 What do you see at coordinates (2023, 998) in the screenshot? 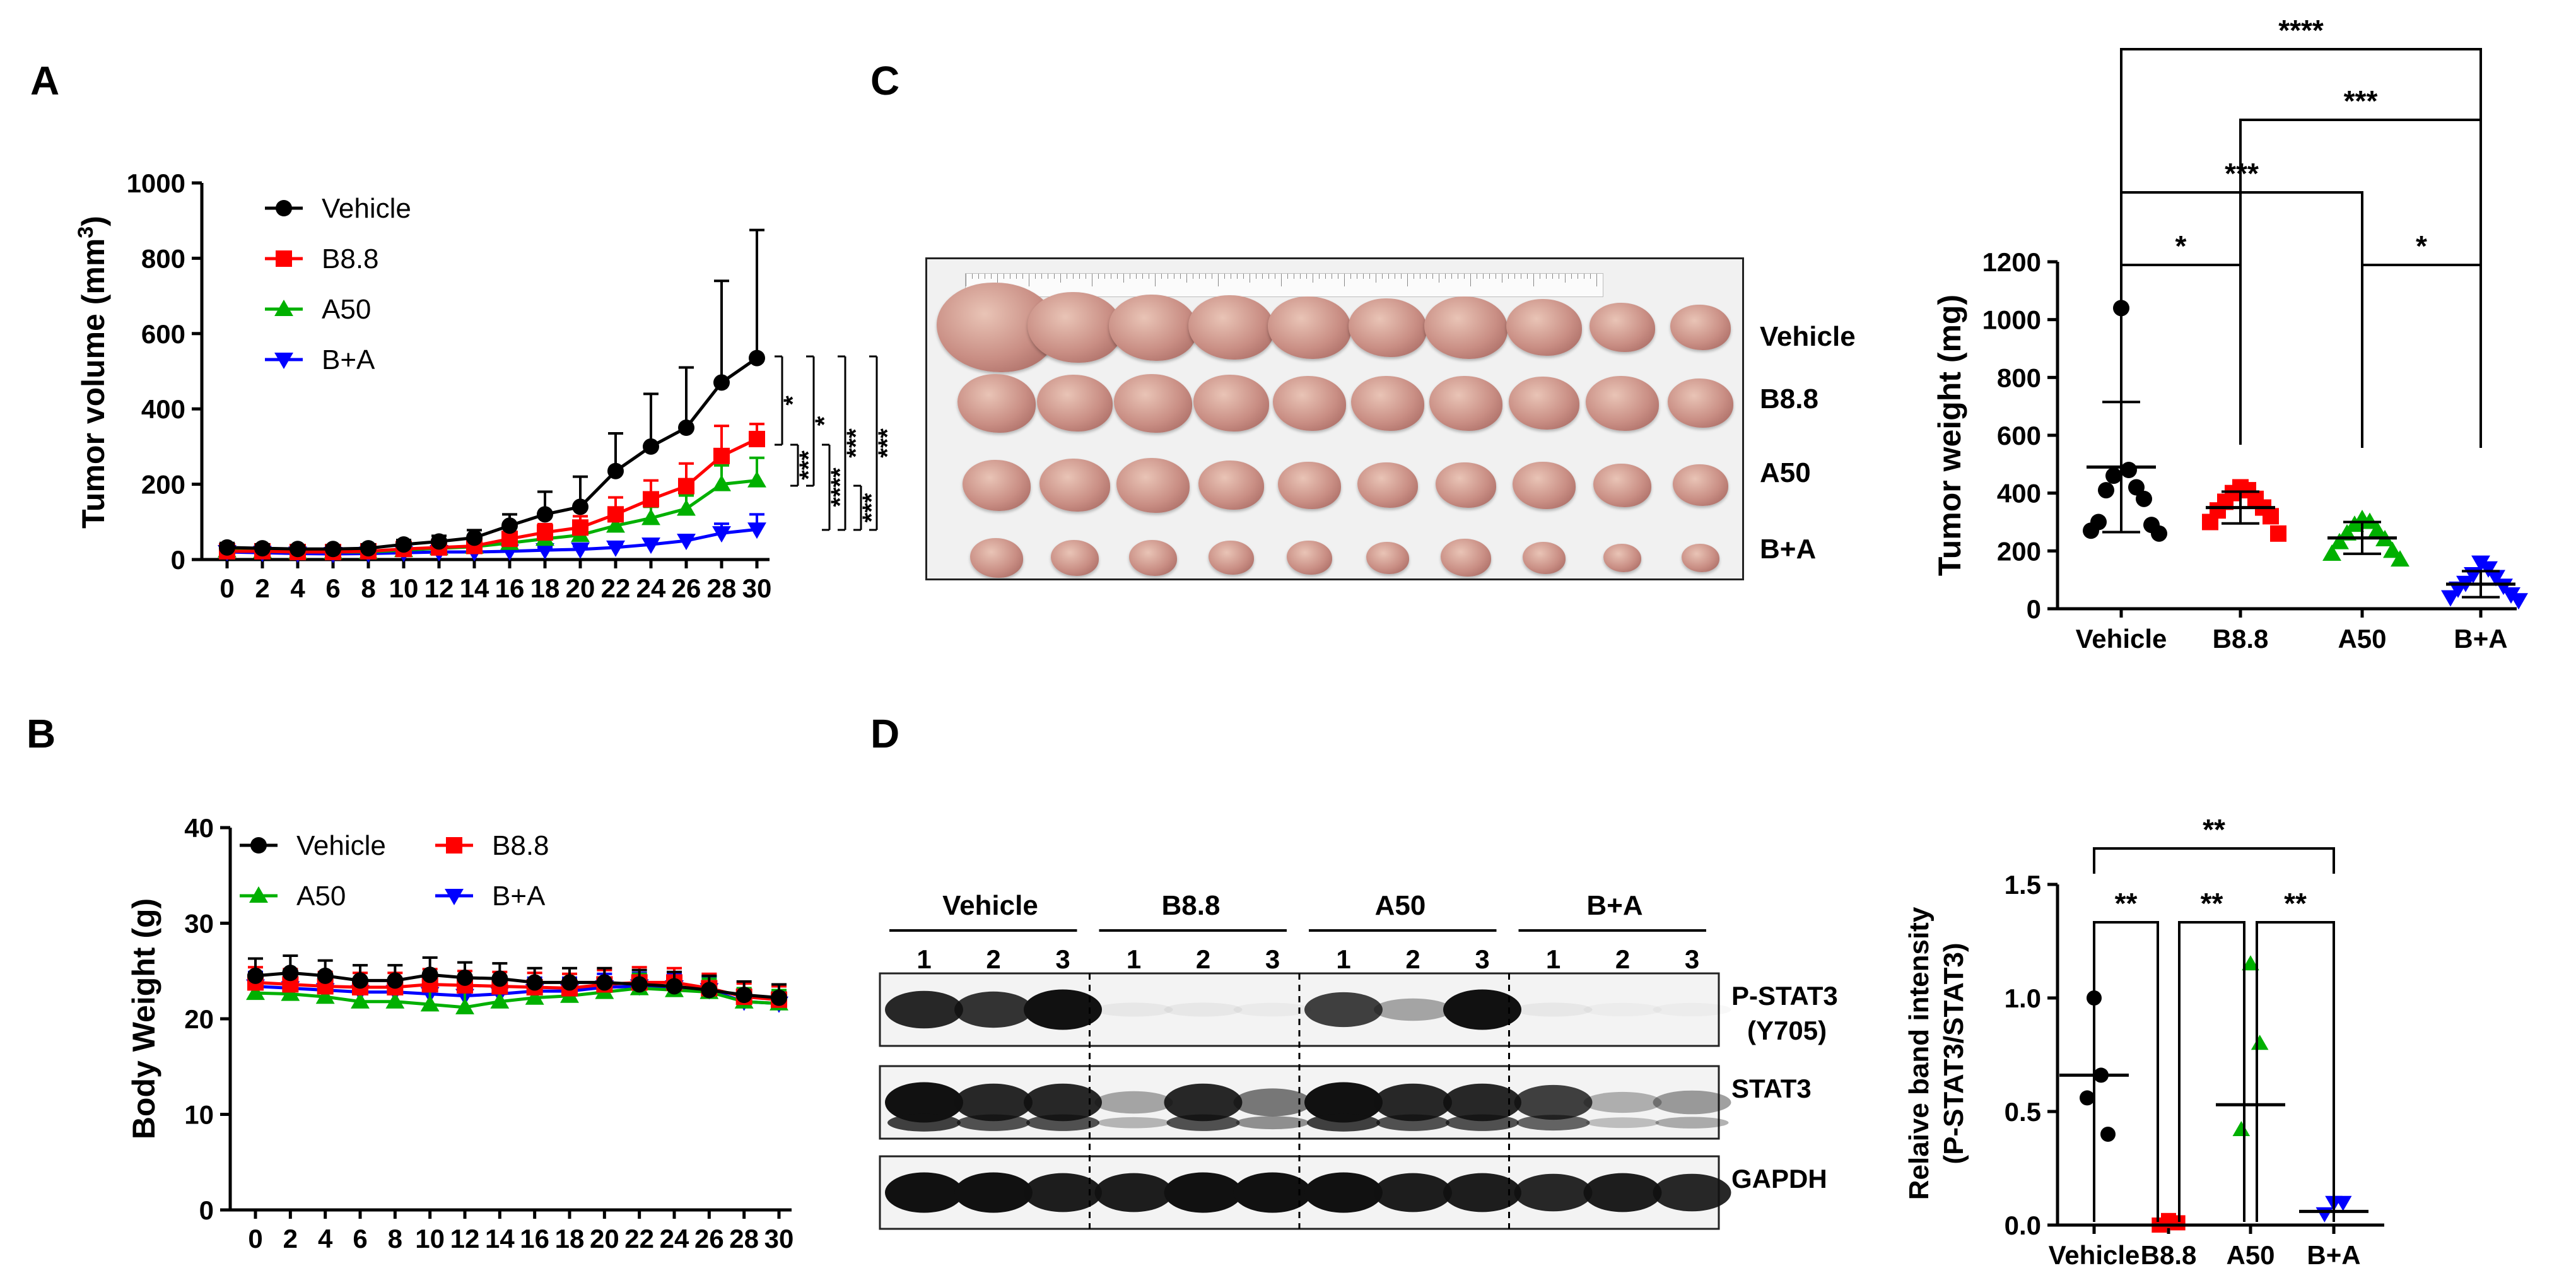
I see `y-tick-label: 1.0` at bounding box center [2023, 998].